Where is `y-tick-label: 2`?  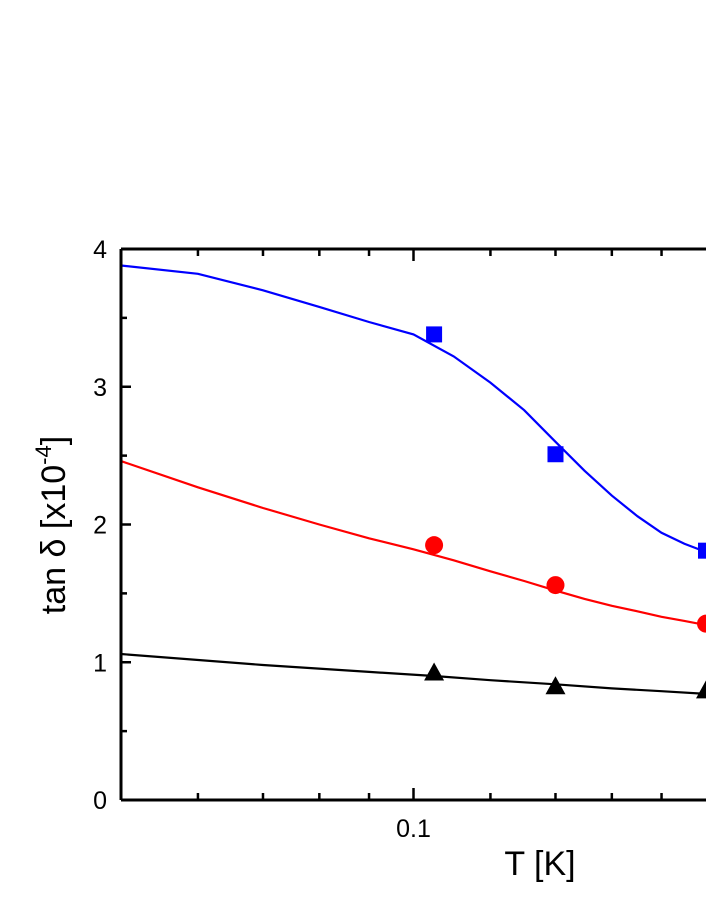 y-tick-label: 2 is located at coordinates (100, 526).